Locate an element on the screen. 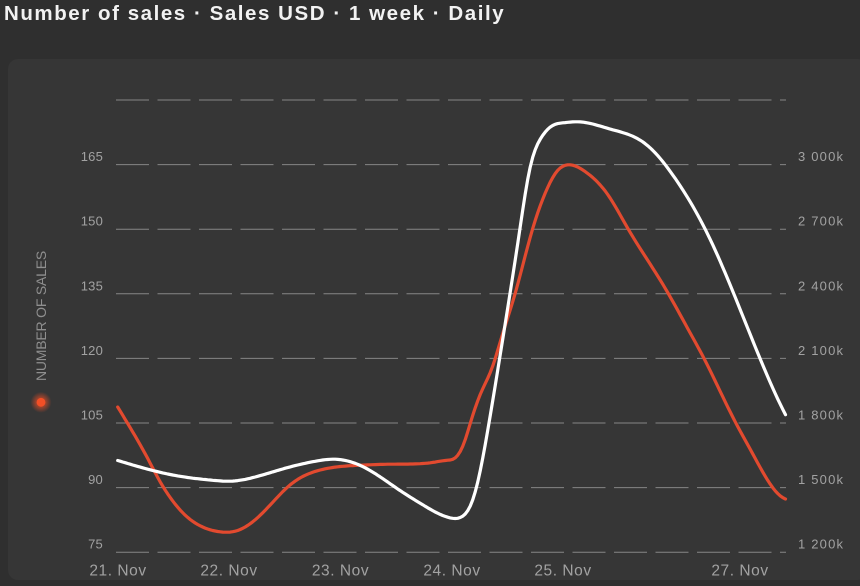 Image resolution: width=860 pixels, height=586 pixels. svg-text: 135 is located at coordinates (92, 285).